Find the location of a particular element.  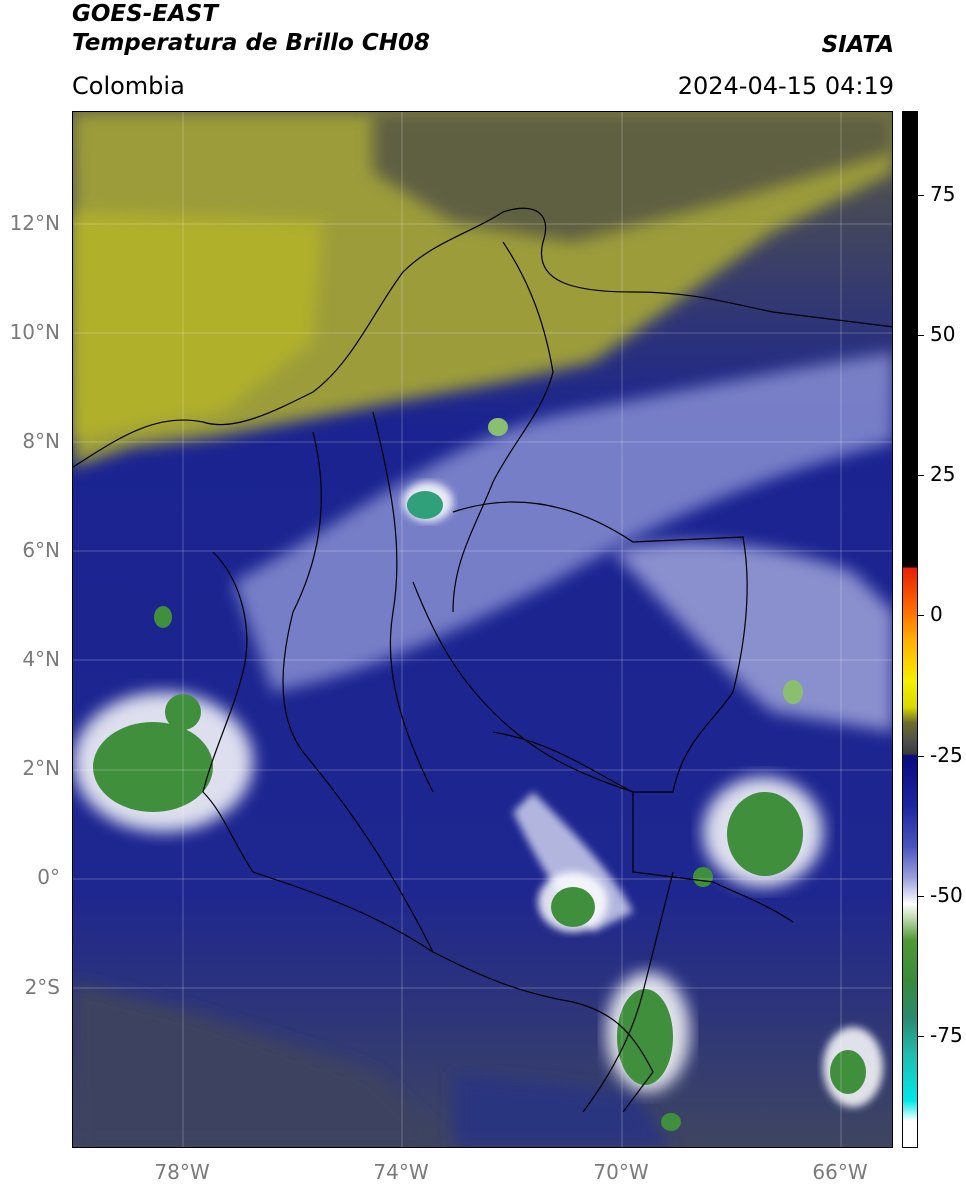

dry-air-north is located at coordinates (632, 177).